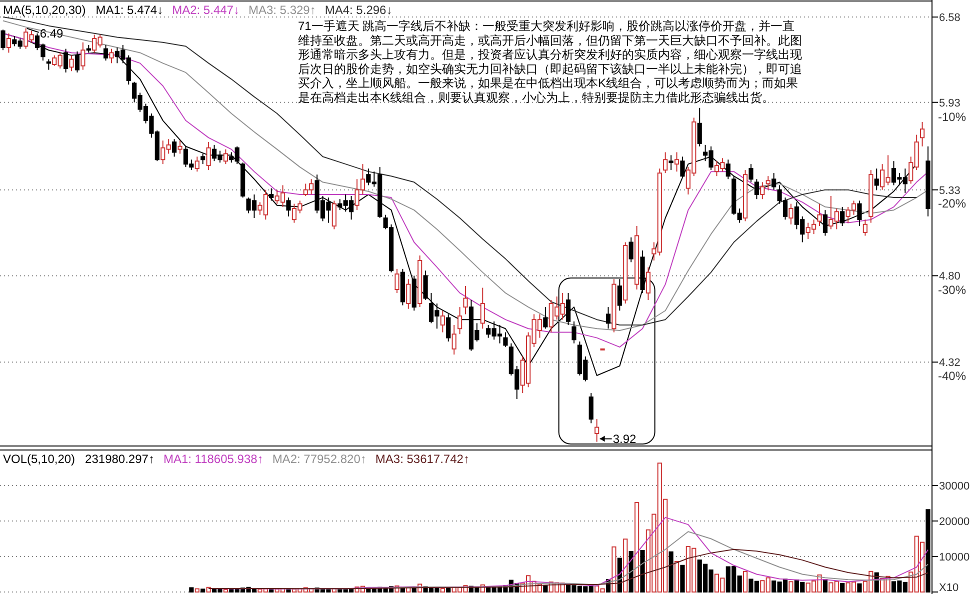 The width and height of the screenshot is (971, 594). What do you see at coordinates (44, 10) in the screenshot?
I see `chart-title: MA(5,10,20,30)` at bounding box center [44, 10].